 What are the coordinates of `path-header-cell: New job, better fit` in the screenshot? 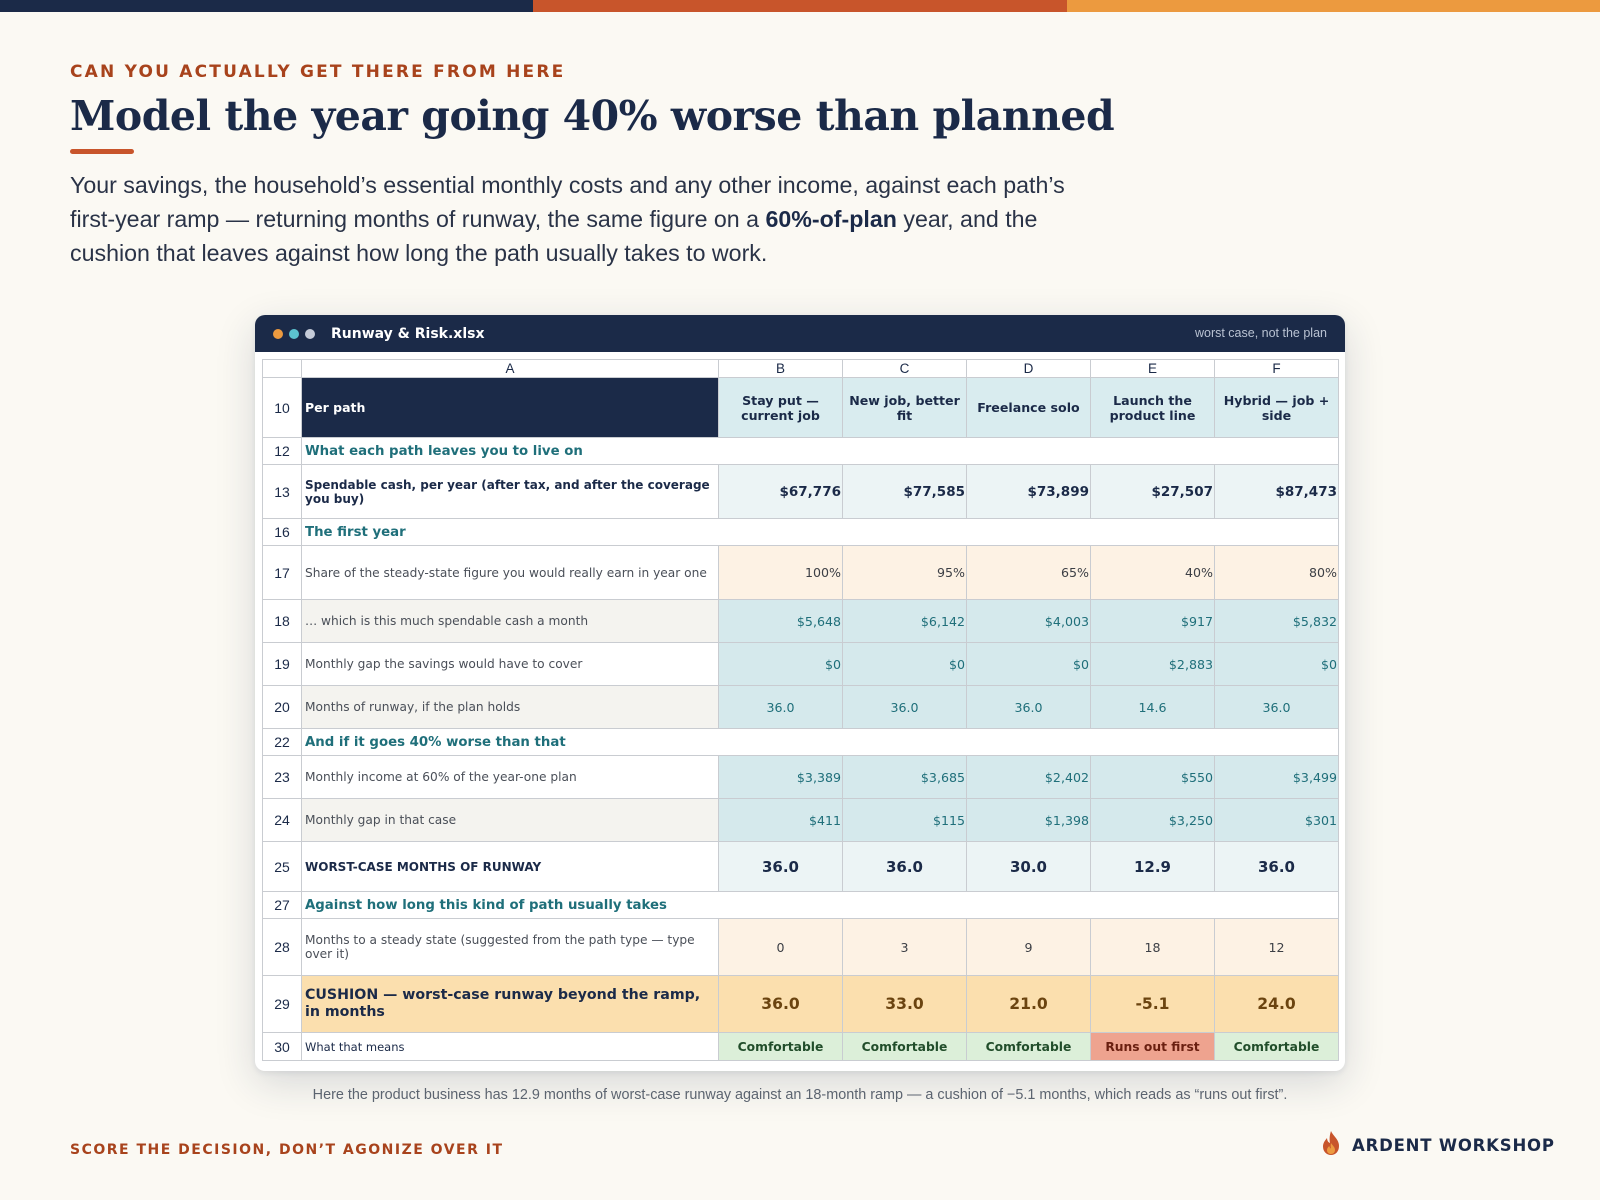 It's located at (904, 407).